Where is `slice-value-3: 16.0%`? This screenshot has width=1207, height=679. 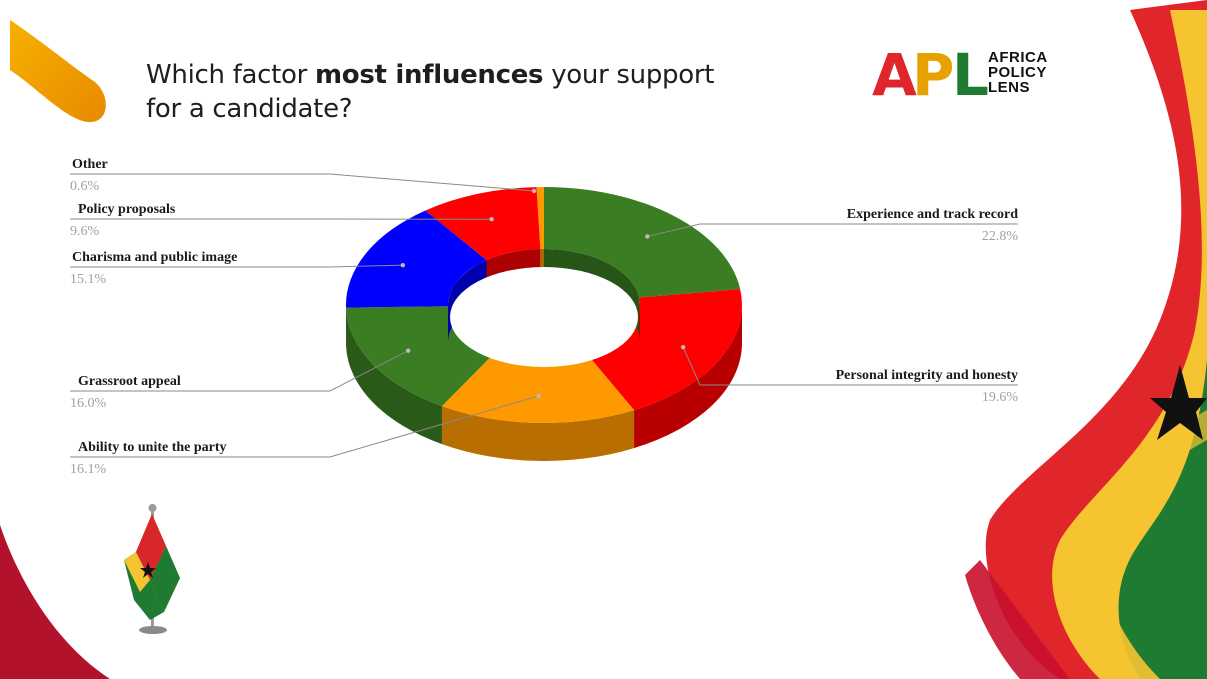
slice-value-3: 16.0% is located at coordinates (88, 403).